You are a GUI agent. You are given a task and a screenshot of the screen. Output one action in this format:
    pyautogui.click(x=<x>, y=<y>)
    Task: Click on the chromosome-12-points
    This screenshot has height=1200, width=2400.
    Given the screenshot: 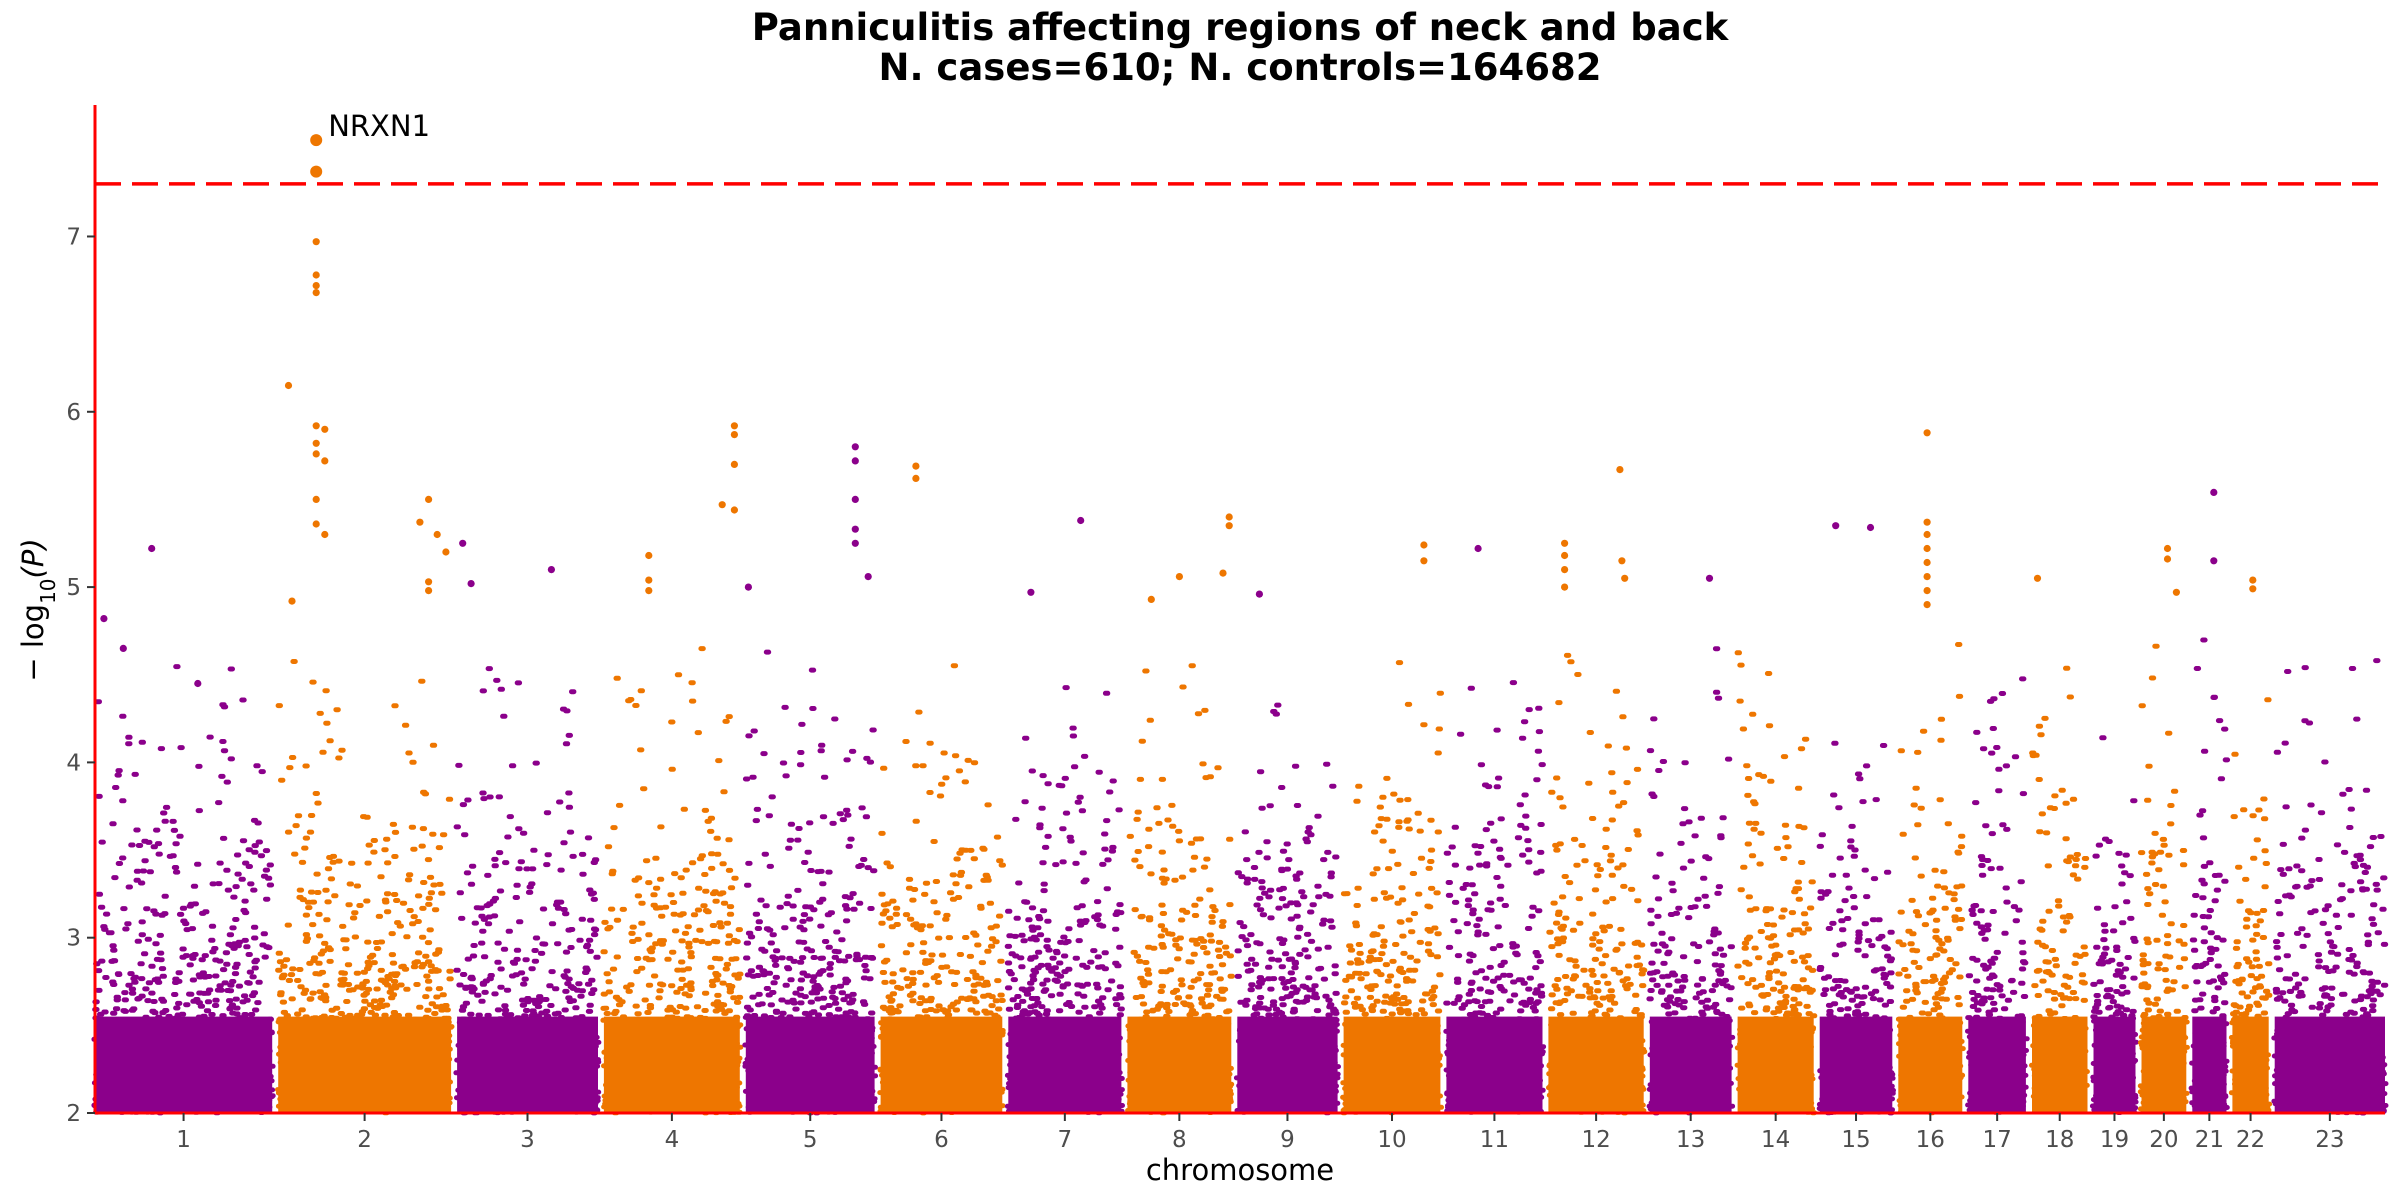 What is the action you would take?
    pyautogui.click(x=1597, y=884)
    